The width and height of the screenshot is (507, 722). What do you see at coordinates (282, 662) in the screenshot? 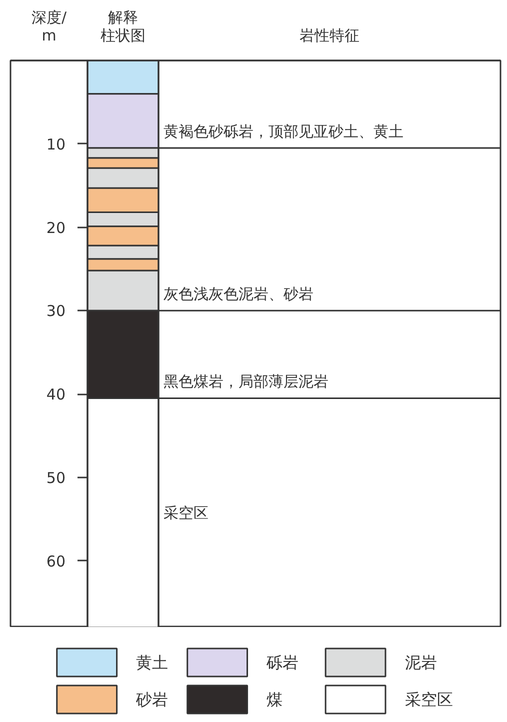
I see `legend-label: 砾岩` at bounding box center [282, 662].